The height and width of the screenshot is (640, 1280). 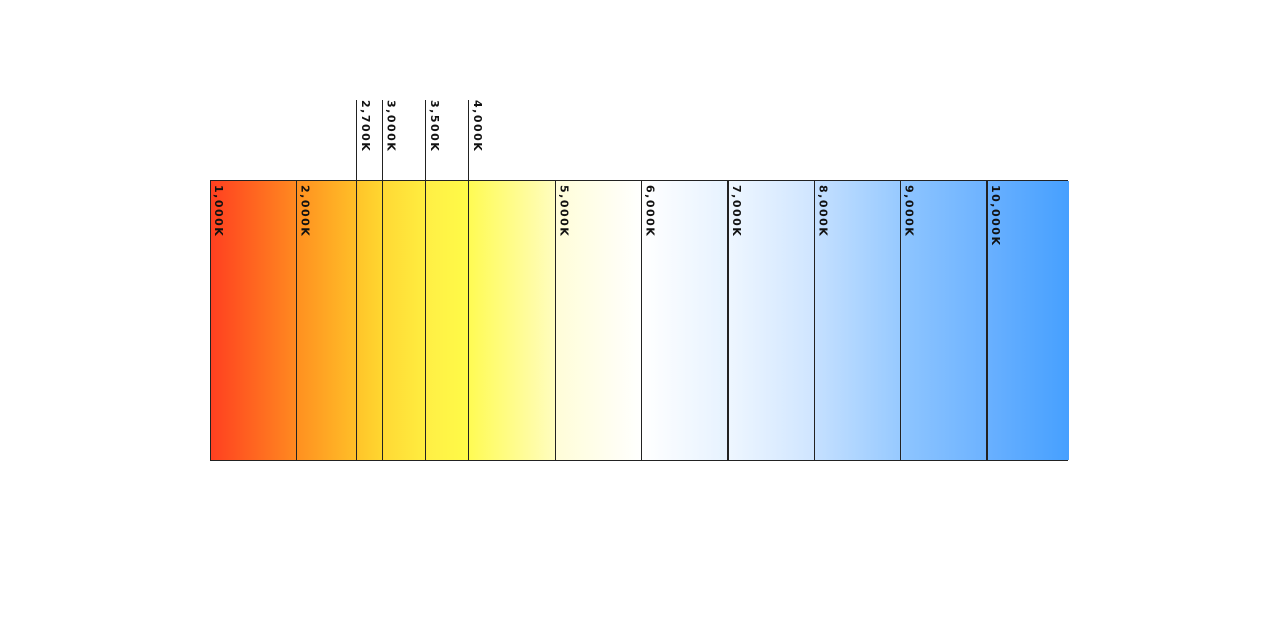 I want to click on label-6000k: 6,000K, so click(x=650, y=211).